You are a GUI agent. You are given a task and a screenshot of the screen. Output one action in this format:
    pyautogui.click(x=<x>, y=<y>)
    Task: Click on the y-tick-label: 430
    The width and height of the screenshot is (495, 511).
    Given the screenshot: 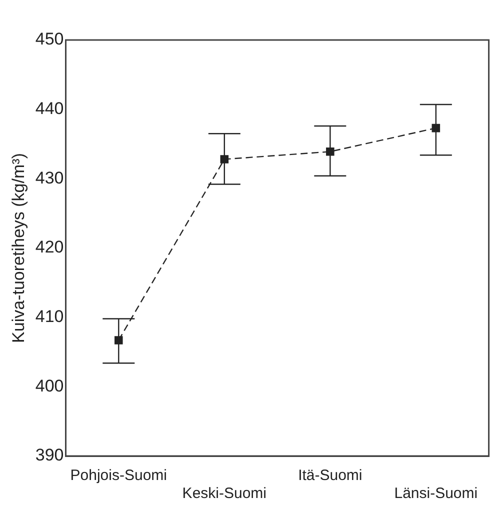 What is the action you would take?
    pyautogui.click(x=49, y=178)
    